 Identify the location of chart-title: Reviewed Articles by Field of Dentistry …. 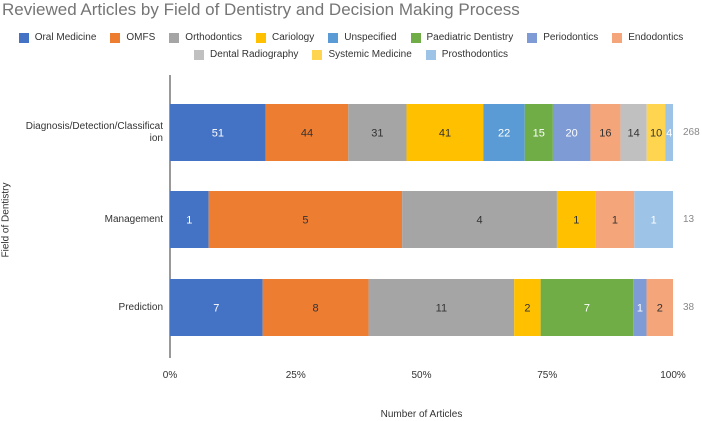
(261, 9).